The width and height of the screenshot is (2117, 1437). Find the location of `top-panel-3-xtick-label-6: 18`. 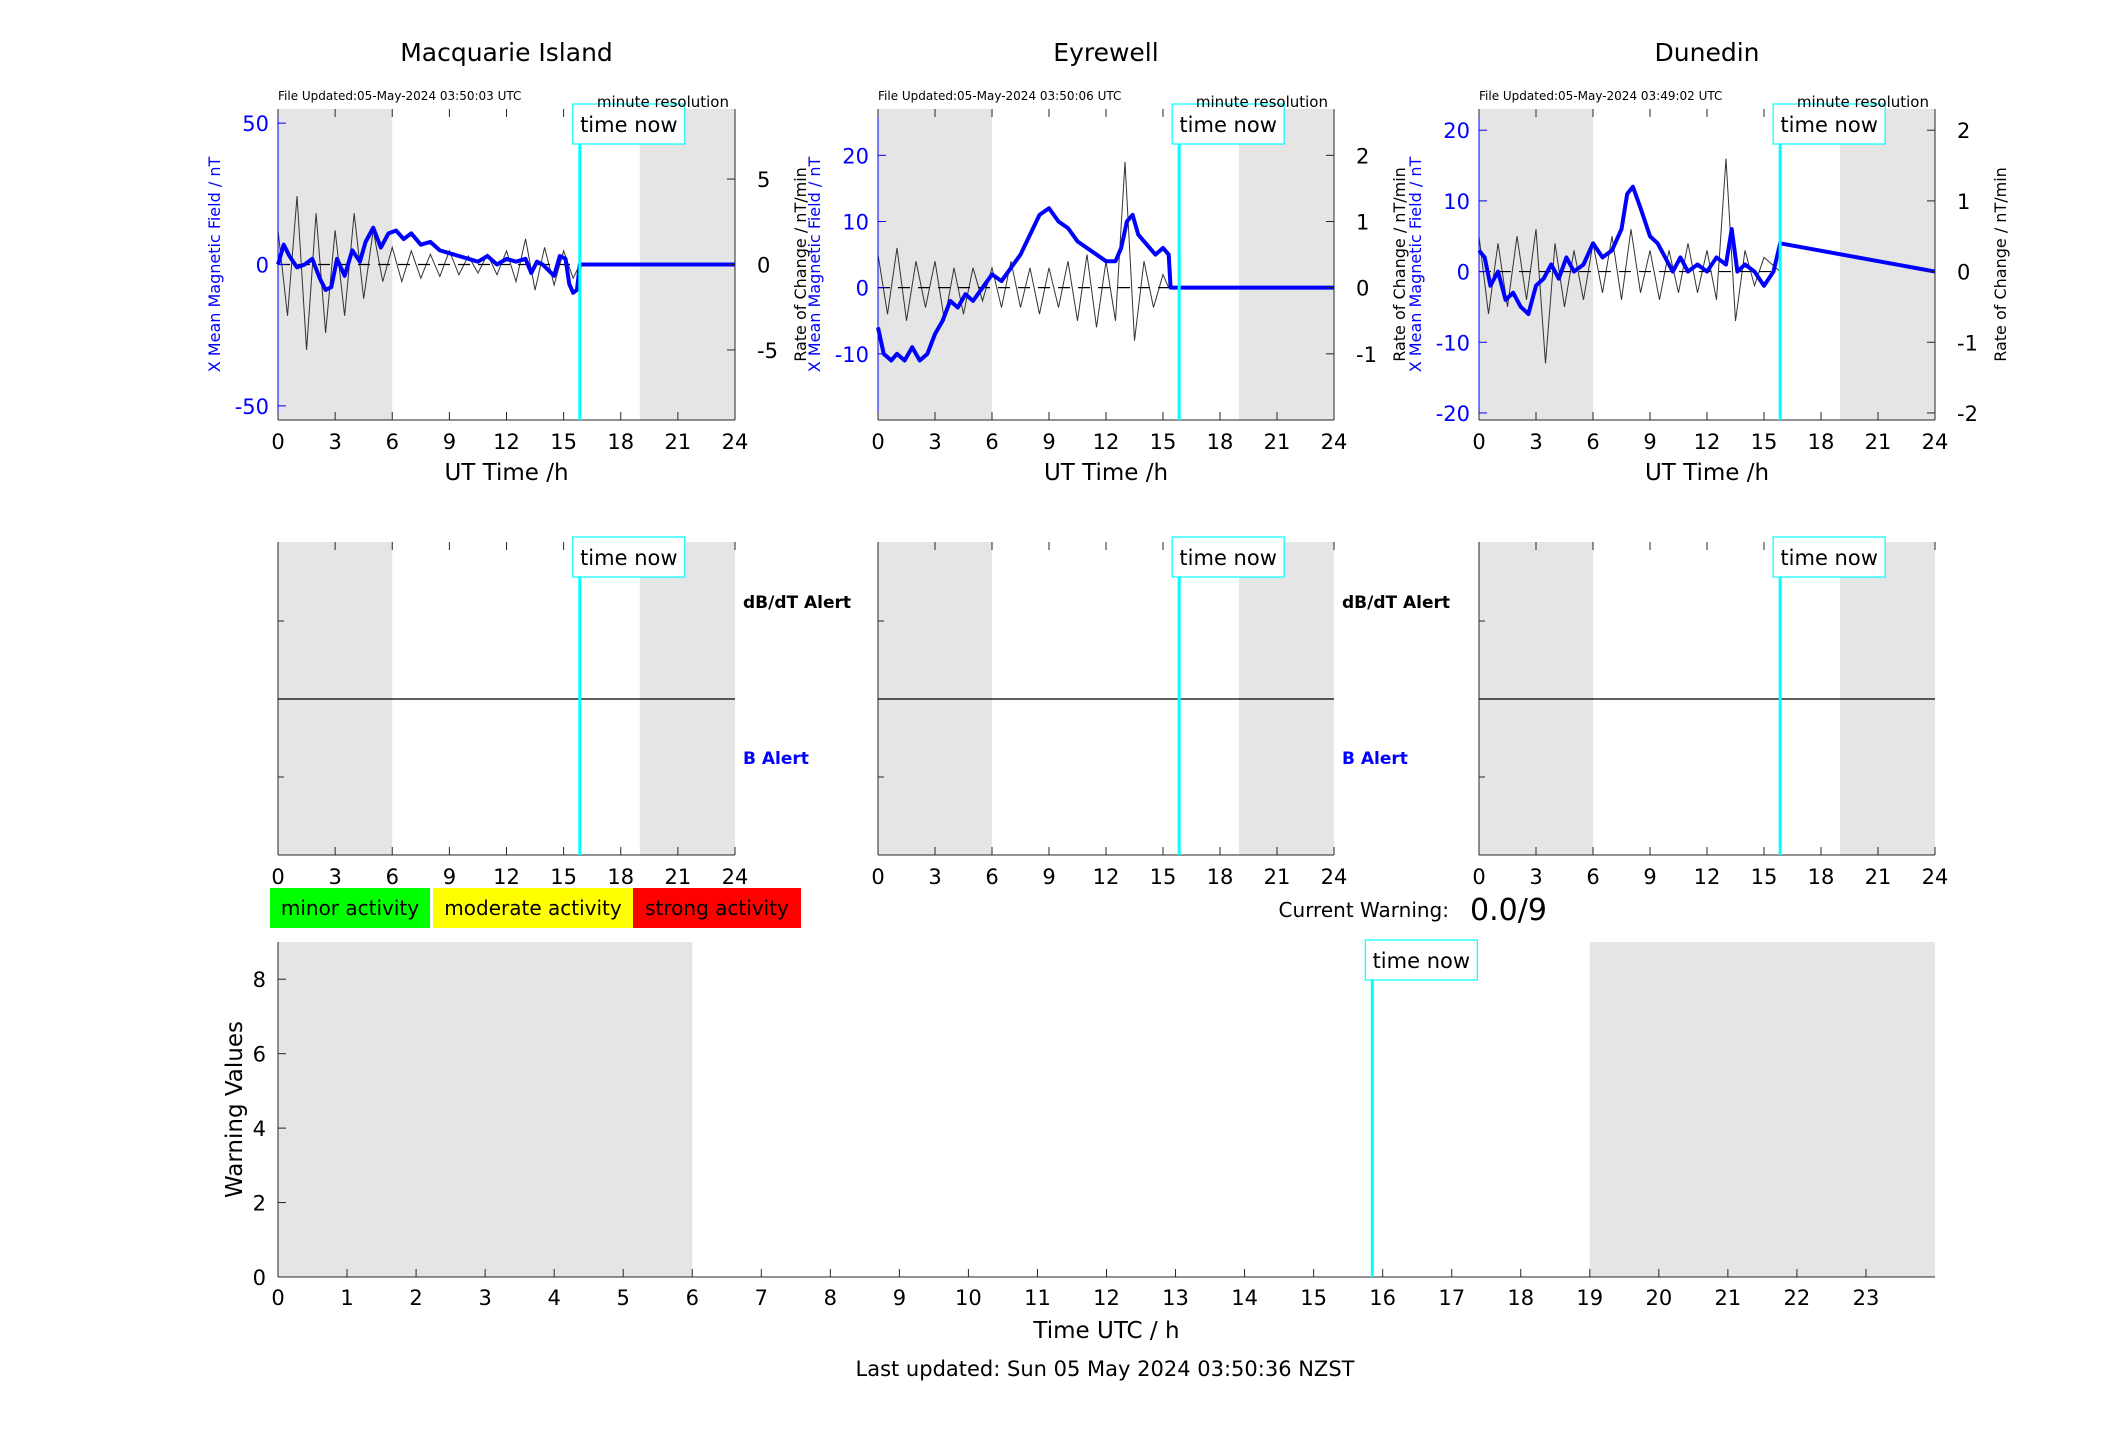

top-panel-3-xtick-label-6: 18 is located at coordinates (1821, 442).